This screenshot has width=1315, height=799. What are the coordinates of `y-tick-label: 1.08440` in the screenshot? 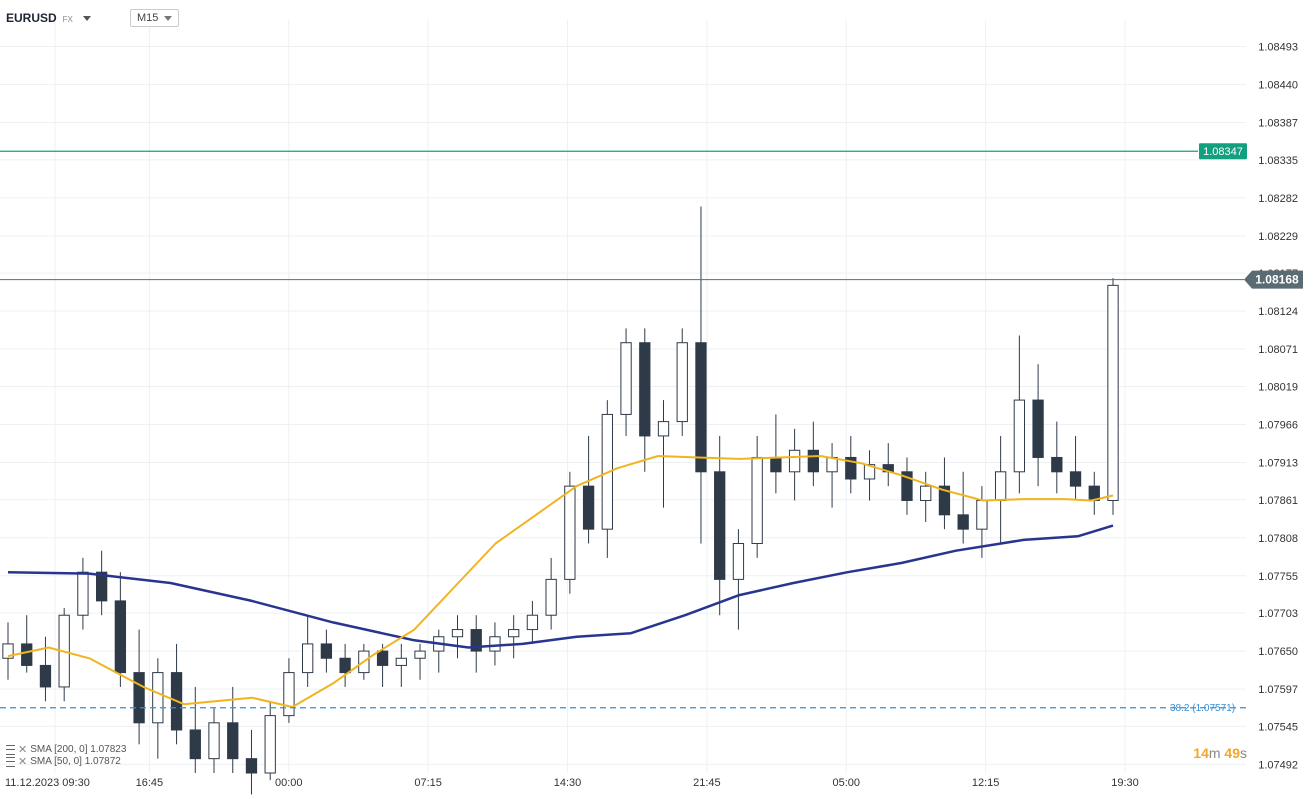 It's located at (1278, 86).